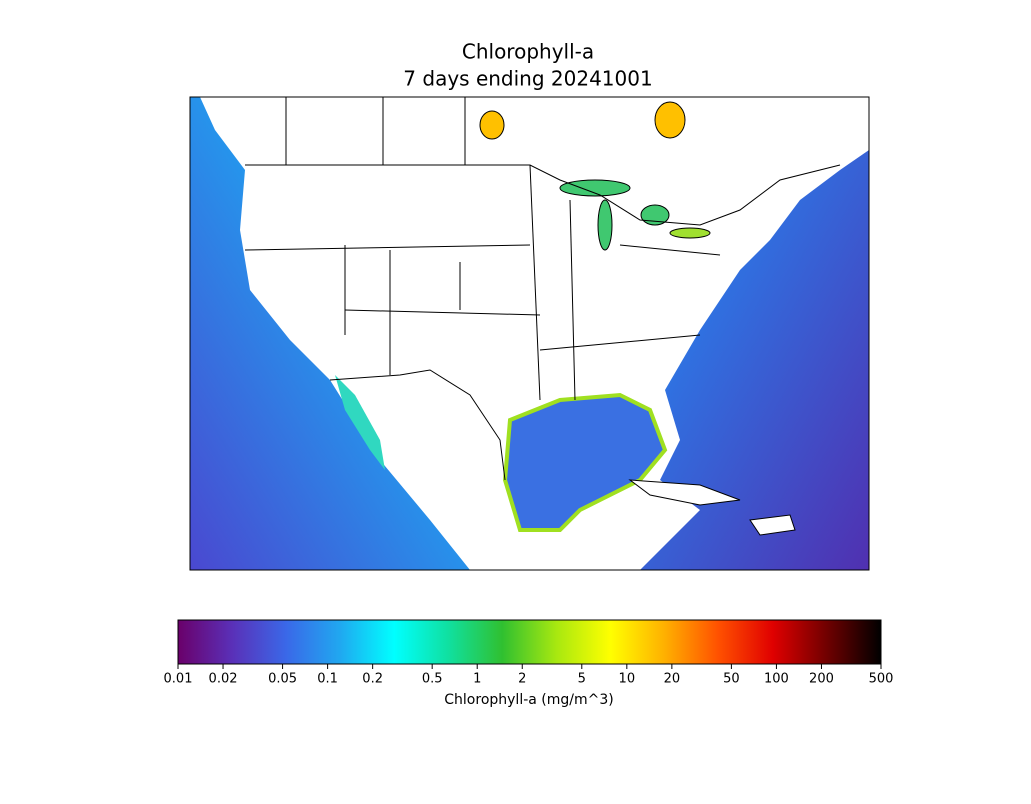 This screenshot has width=1031, height=804. Describe the element at coordinates (527, 79) in the screenshot. I see `subtitle: 7 days ending 20241001` at that location.